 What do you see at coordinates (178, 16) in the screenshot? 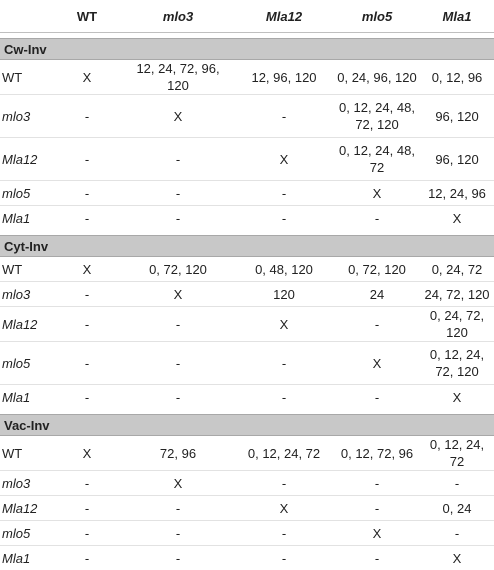
I see `column-header: mlo3` at bounding box center [178, 16].